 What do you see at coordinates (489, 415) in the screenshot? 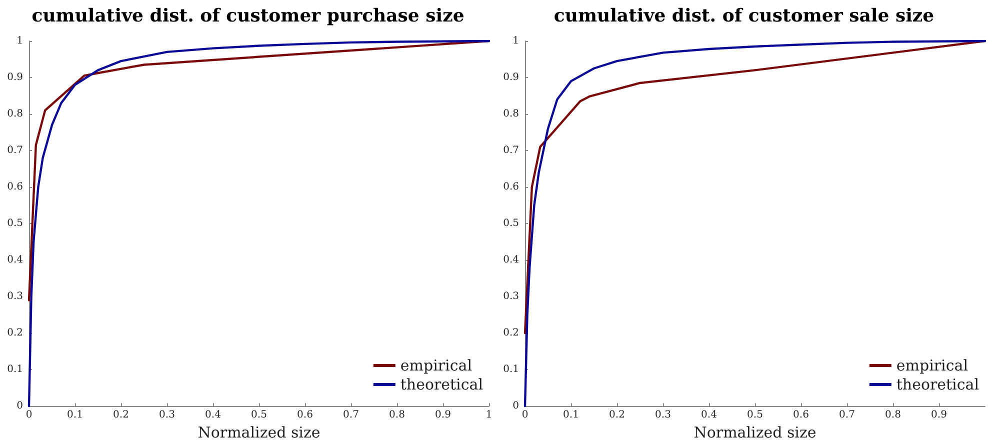
I see `x-tick-label: 1` at bounding box center [489, 415].